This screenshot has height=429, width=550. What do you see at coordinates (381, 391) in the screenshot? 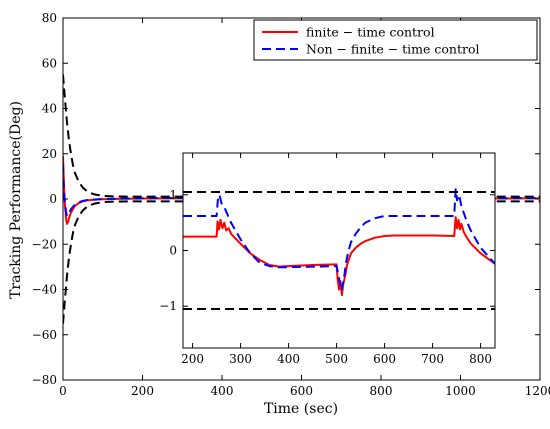
I see `main-x-tick-label: 800` at bounding box center [381, 391].